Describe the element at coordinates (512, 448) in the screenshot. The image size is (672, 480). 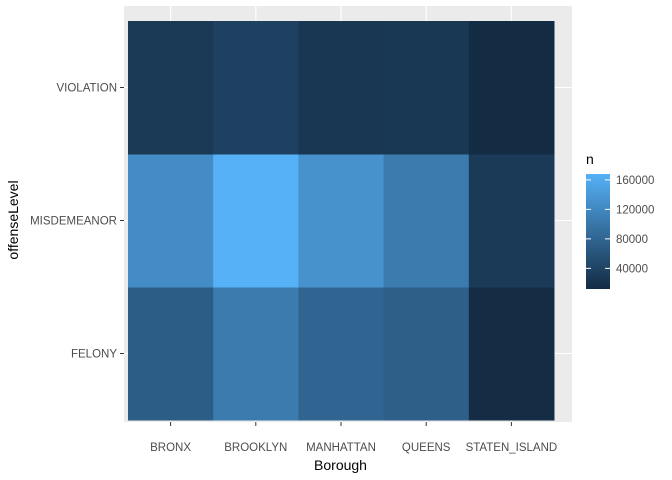
I see `x-tick-label: STATEN_ISLAND` at that location.